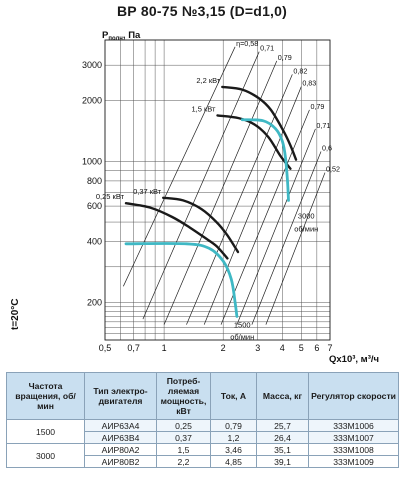 This screenshot has width=404, height=483. I want to click on series-label: 0,37 кВт, so click(147, 191).